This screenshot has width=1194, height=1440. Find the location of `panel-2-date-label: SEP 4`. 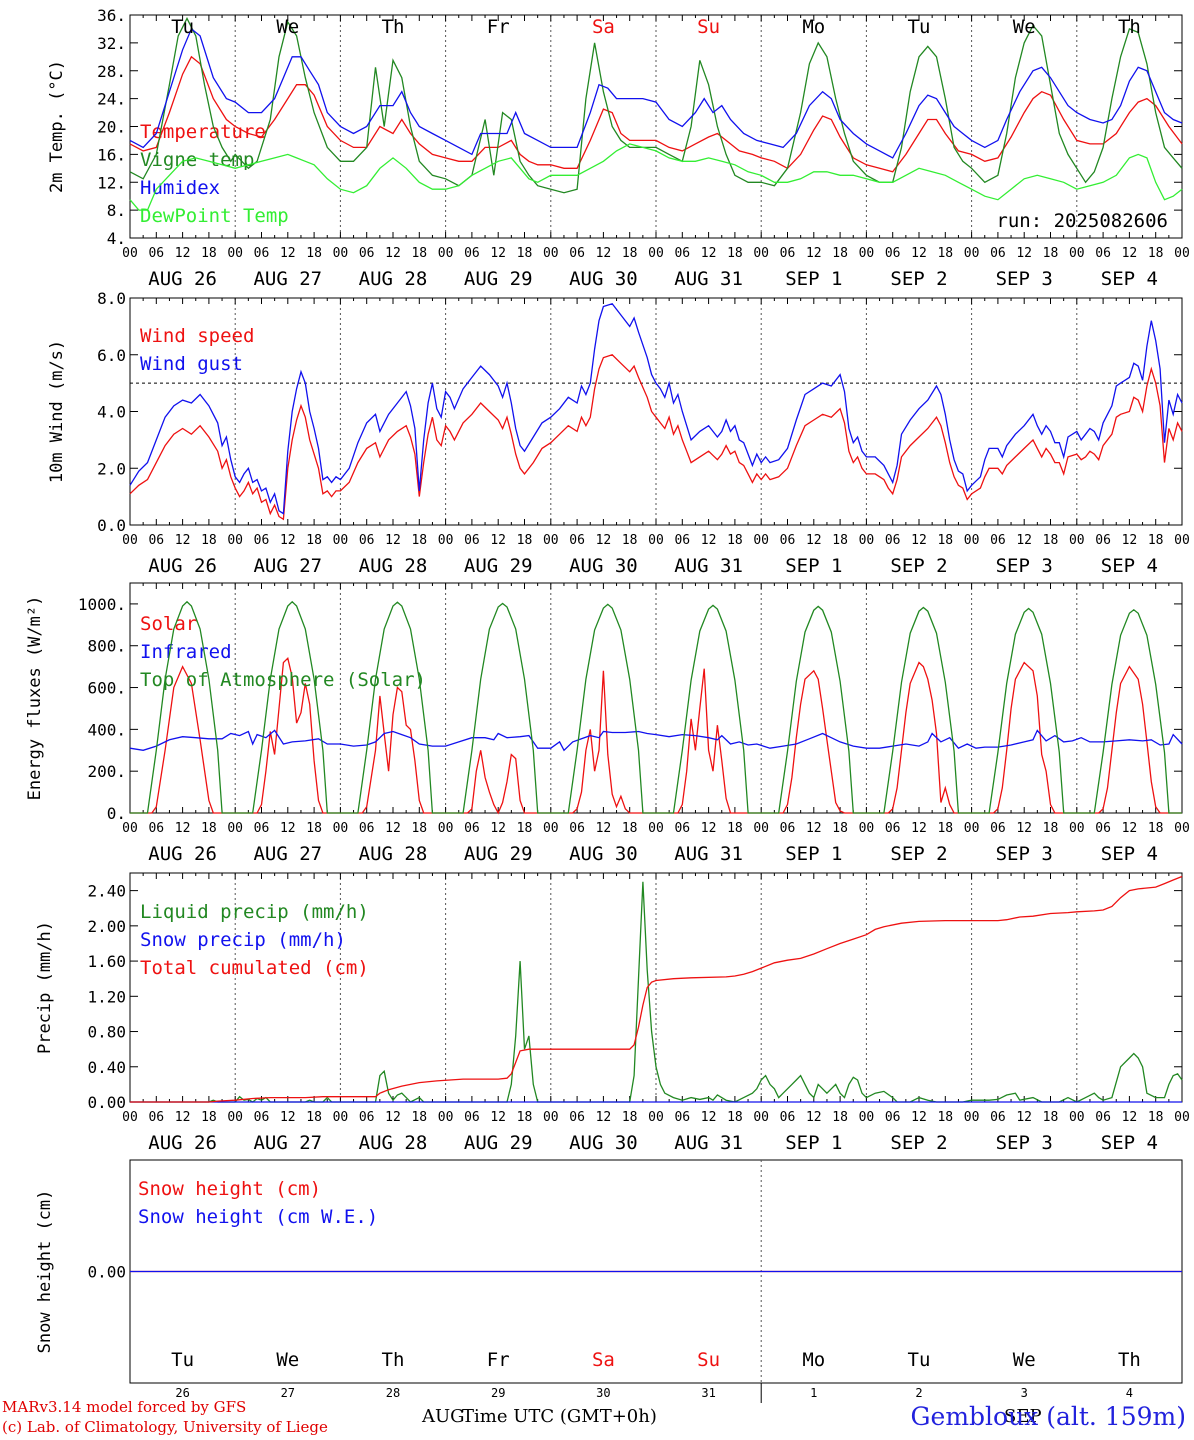

panel-2-date-label: SEP 4 is located at coordinates (1129, 854).